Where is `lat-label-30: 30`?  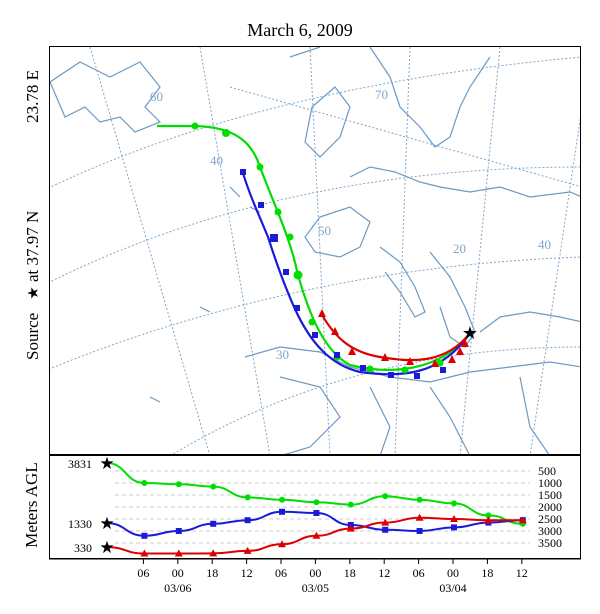
lat-label-30: 30 is located at coordinates (282, 354).